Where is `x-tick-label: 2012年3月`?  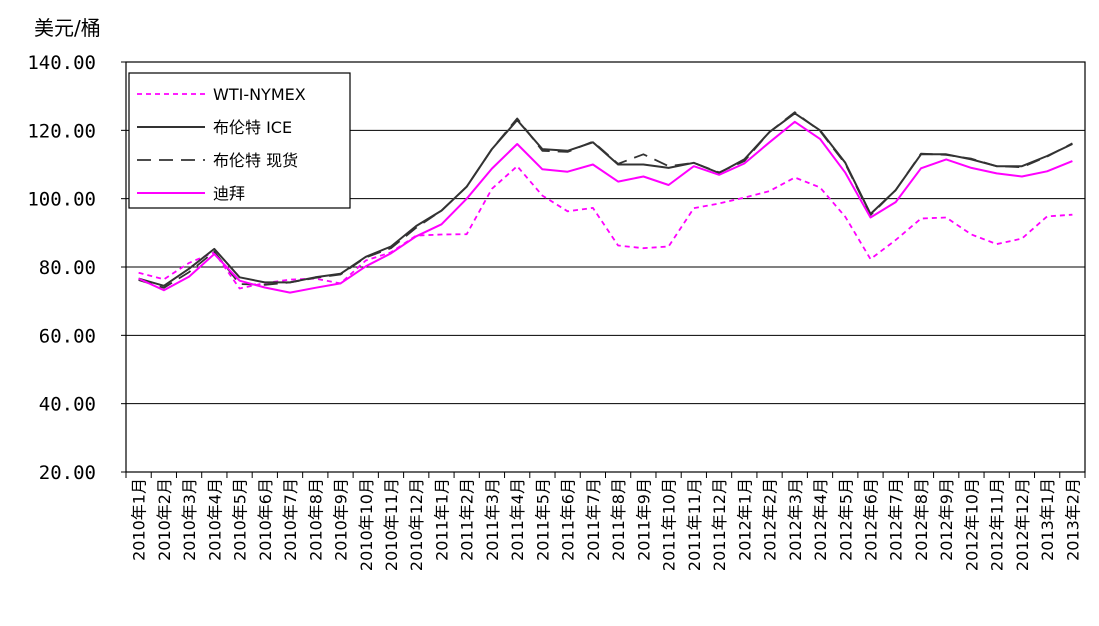
x-tick-label: 2012年3月 is located at coordinates (795, 519).